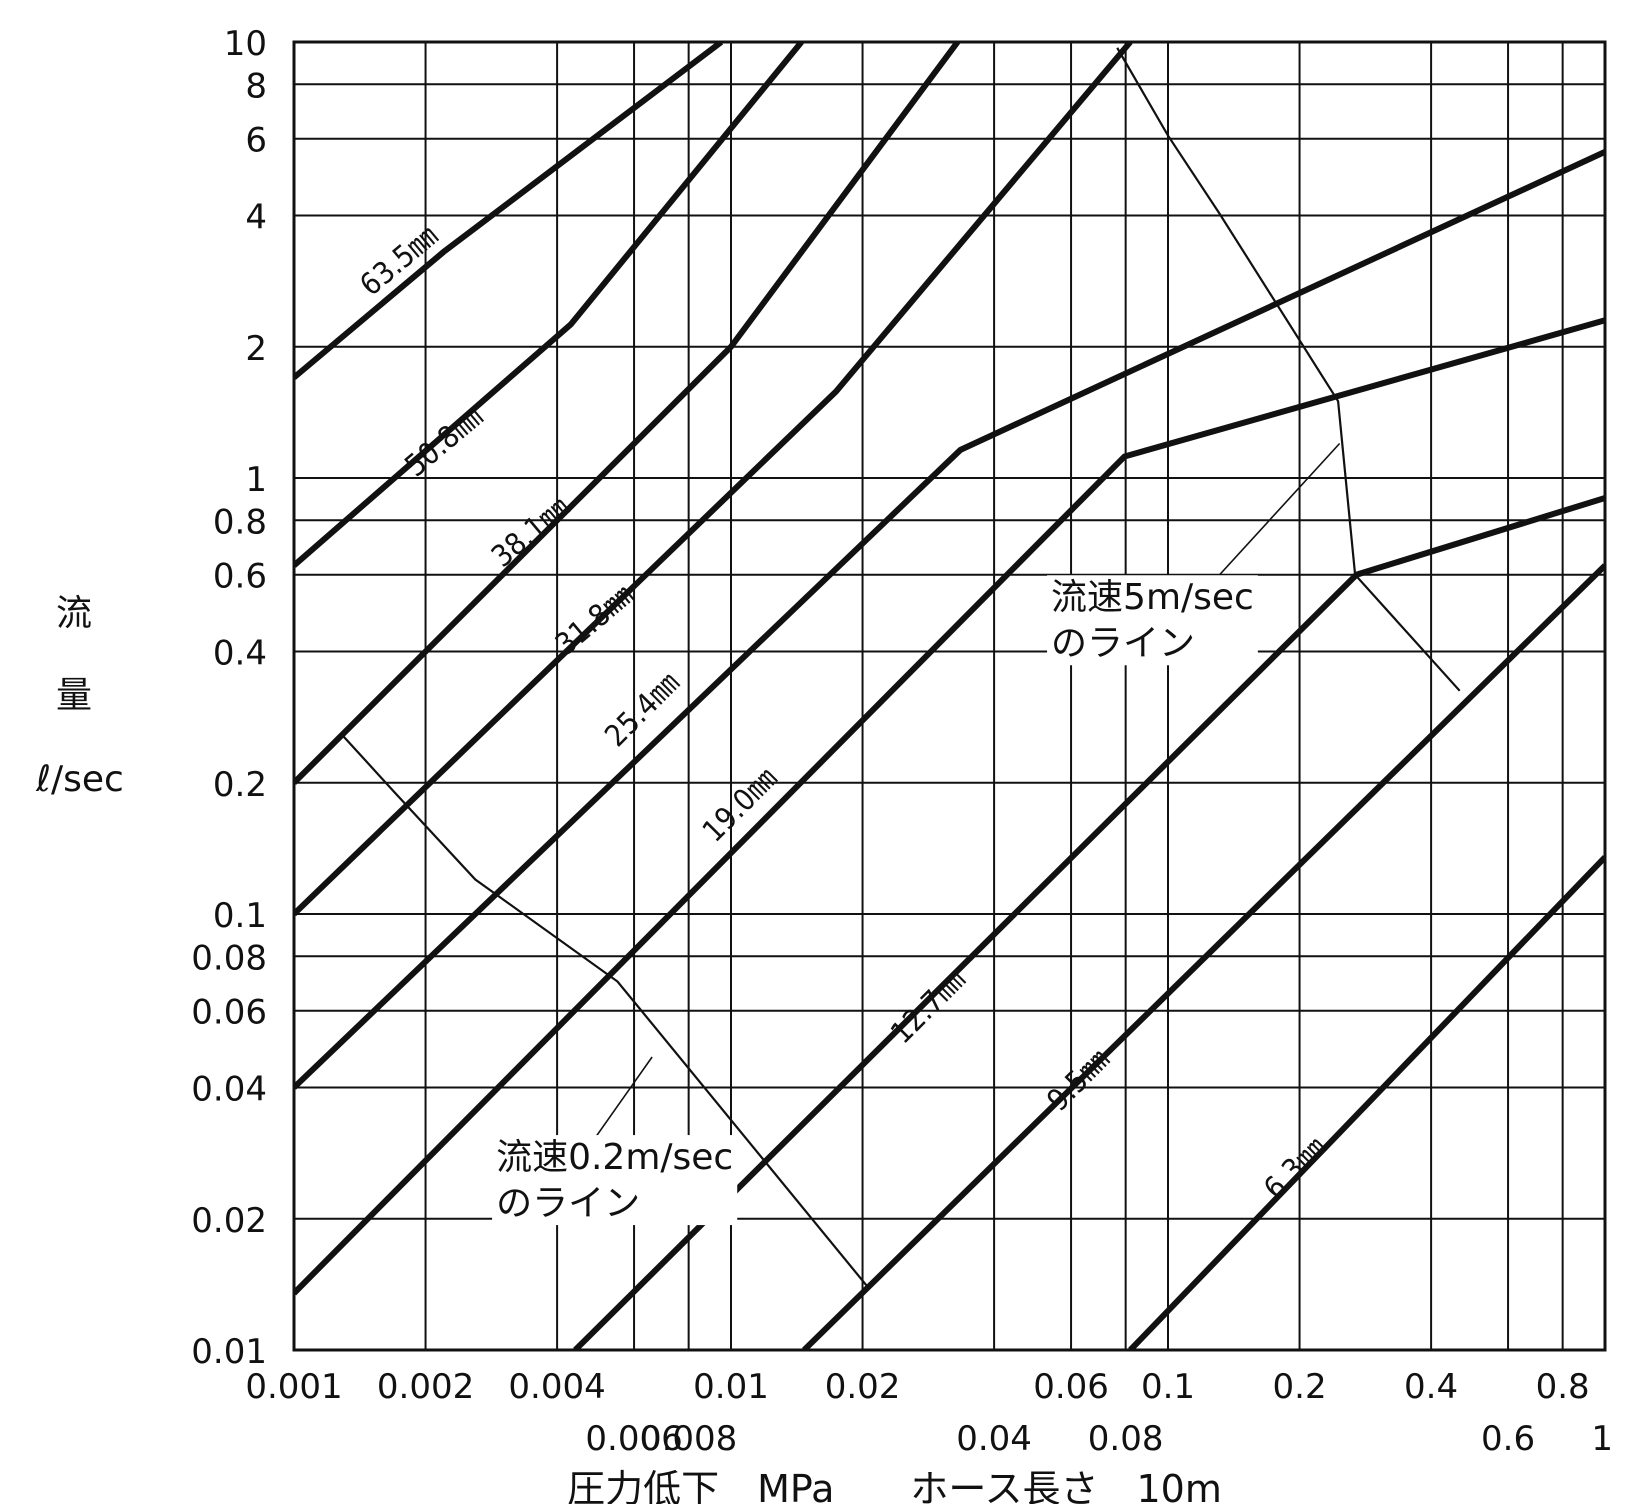  What do you see at coordinates (240, 654) in the screenshot?
I see `y-tick-label: 0.4` at bounding box center [240, 654].